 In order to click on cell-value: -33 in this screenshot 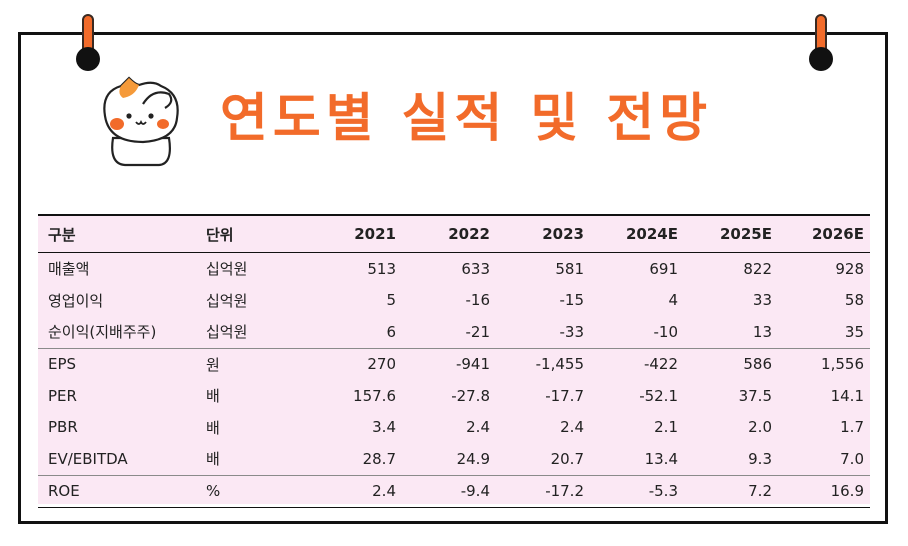, I will do `click(572, 331)`.